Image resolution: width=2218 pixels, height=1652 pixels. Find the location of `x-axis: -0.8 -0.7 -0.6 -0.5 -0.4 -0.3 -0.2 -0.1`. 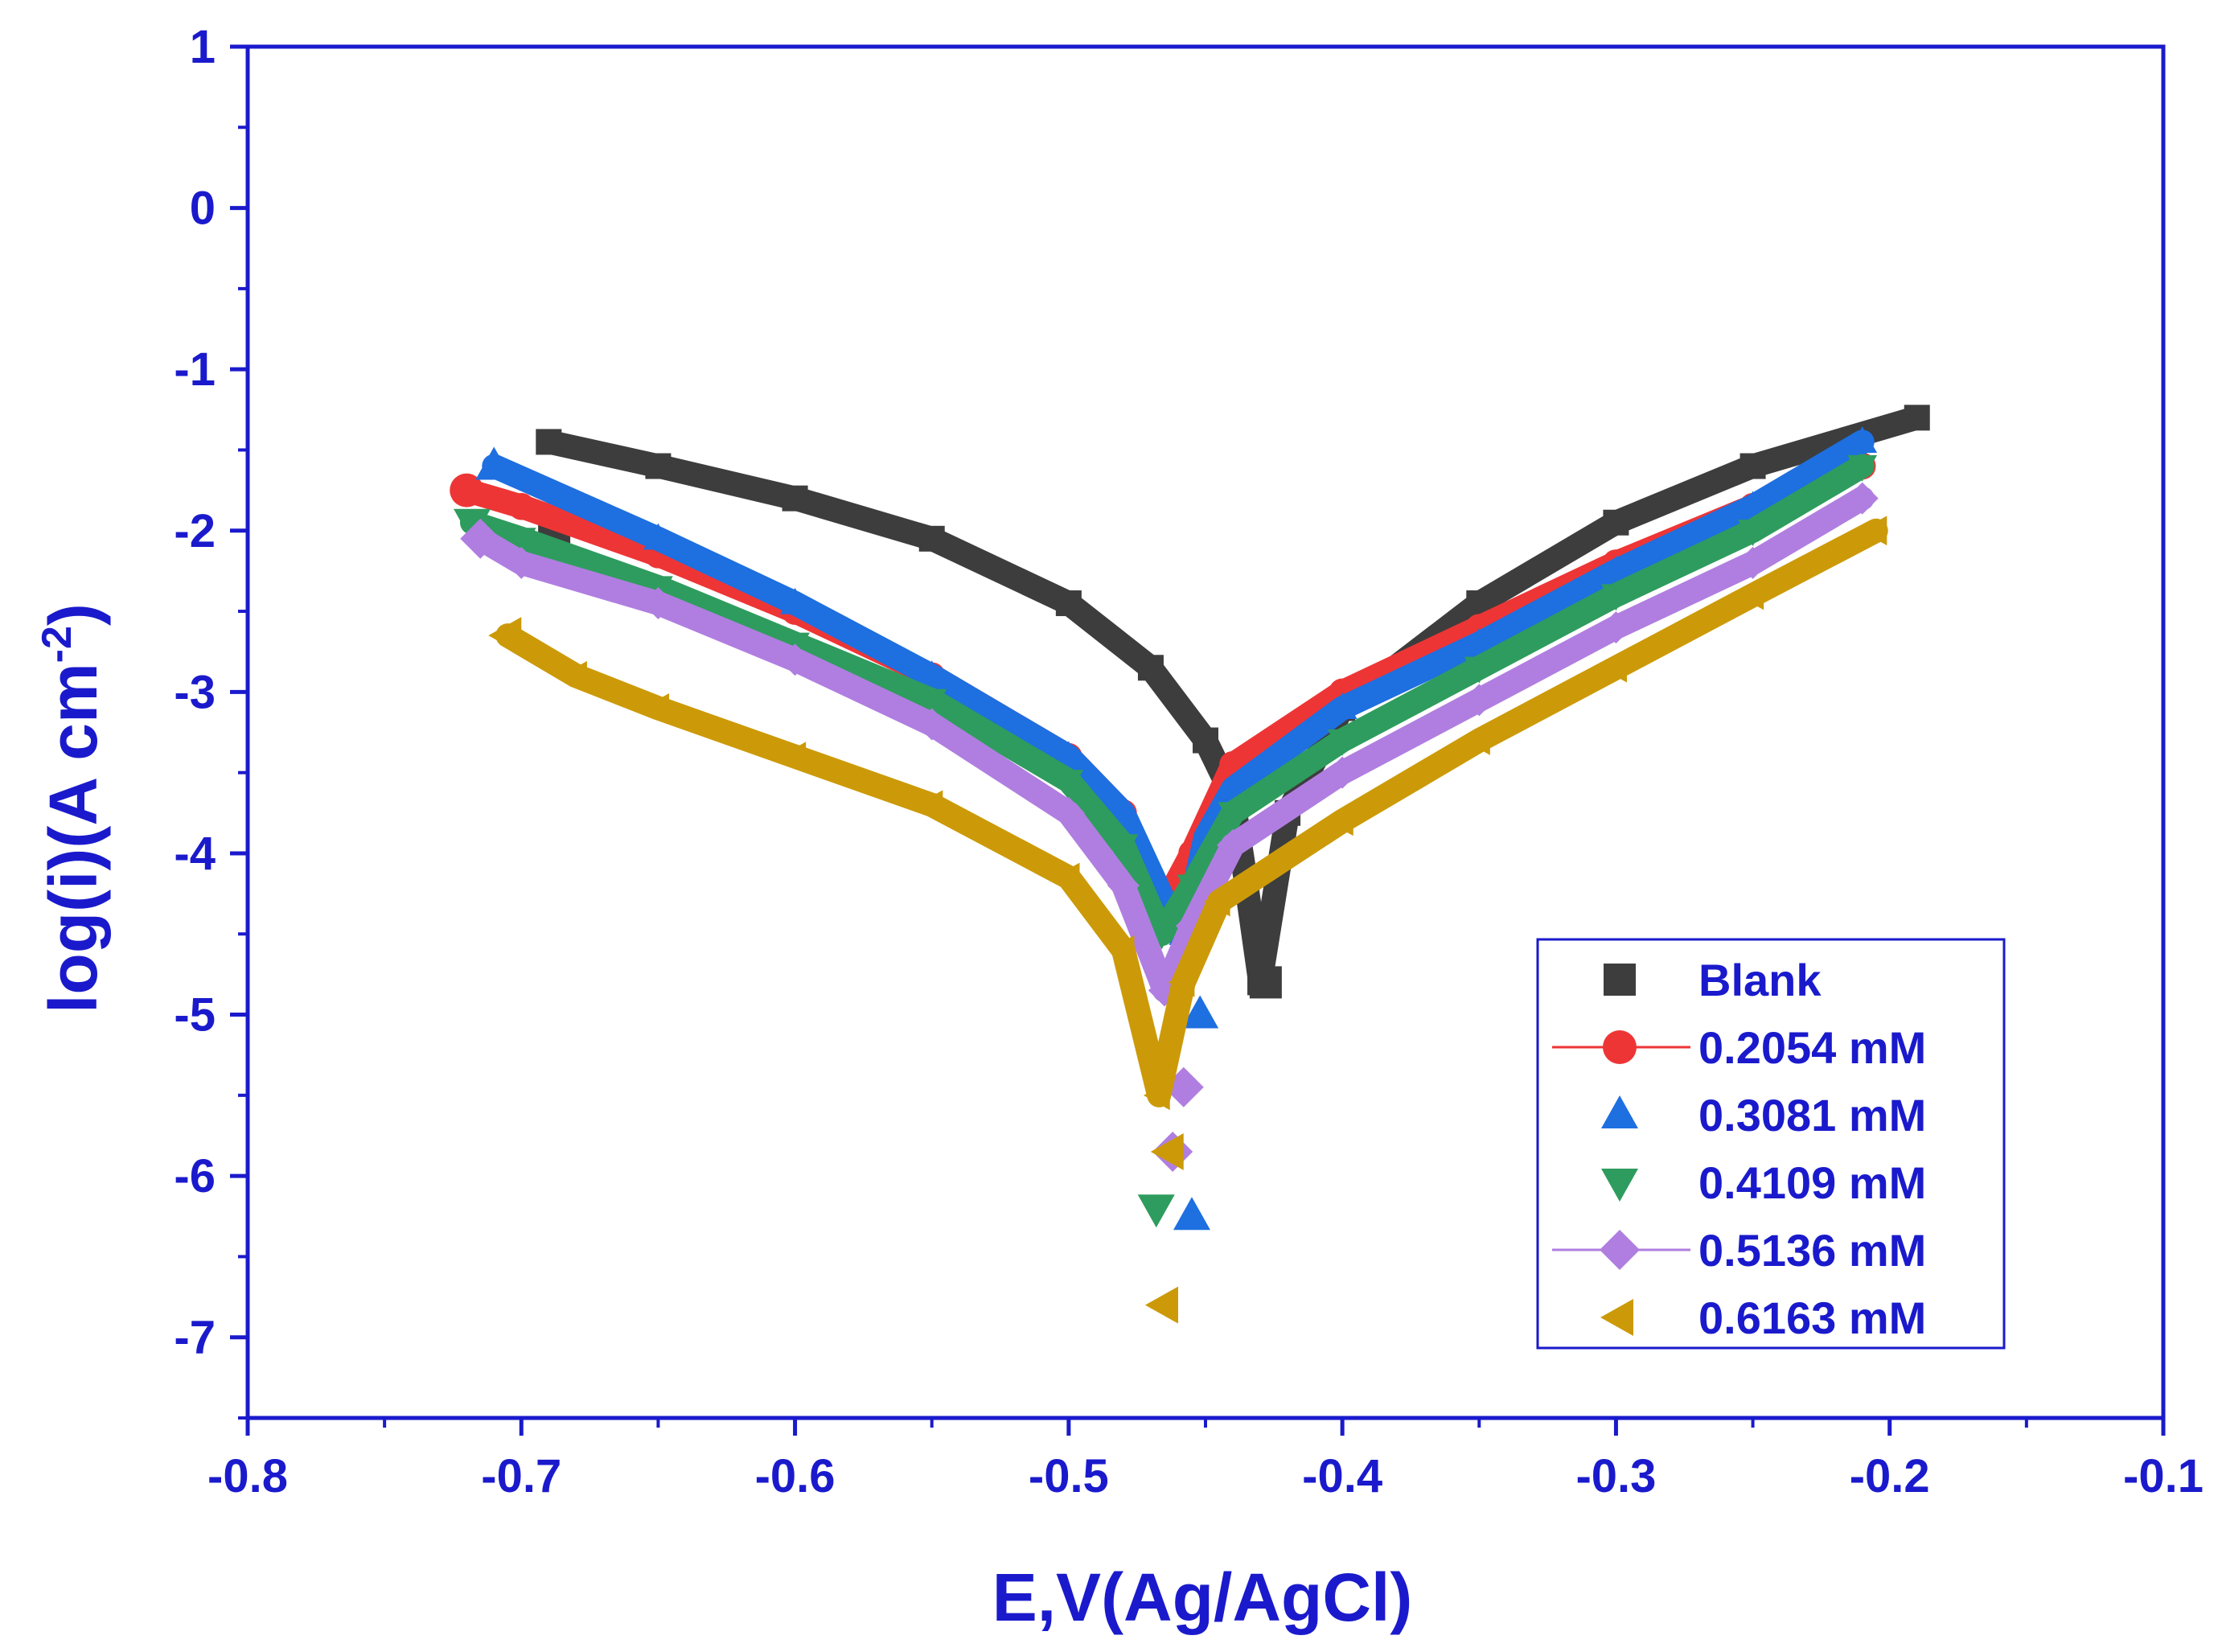

x-axis: -0.8 -0.7 -0.6 -0.5 -0.4 -0.3 -0.2 -0.1 is located at coordinates (1205, 1460).